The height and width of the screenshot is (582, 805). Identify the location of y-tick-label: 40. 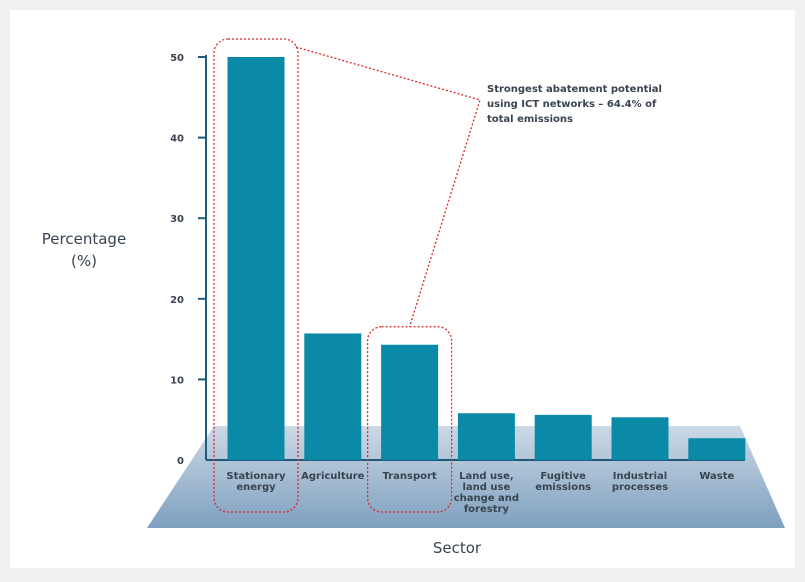
(177, 139).